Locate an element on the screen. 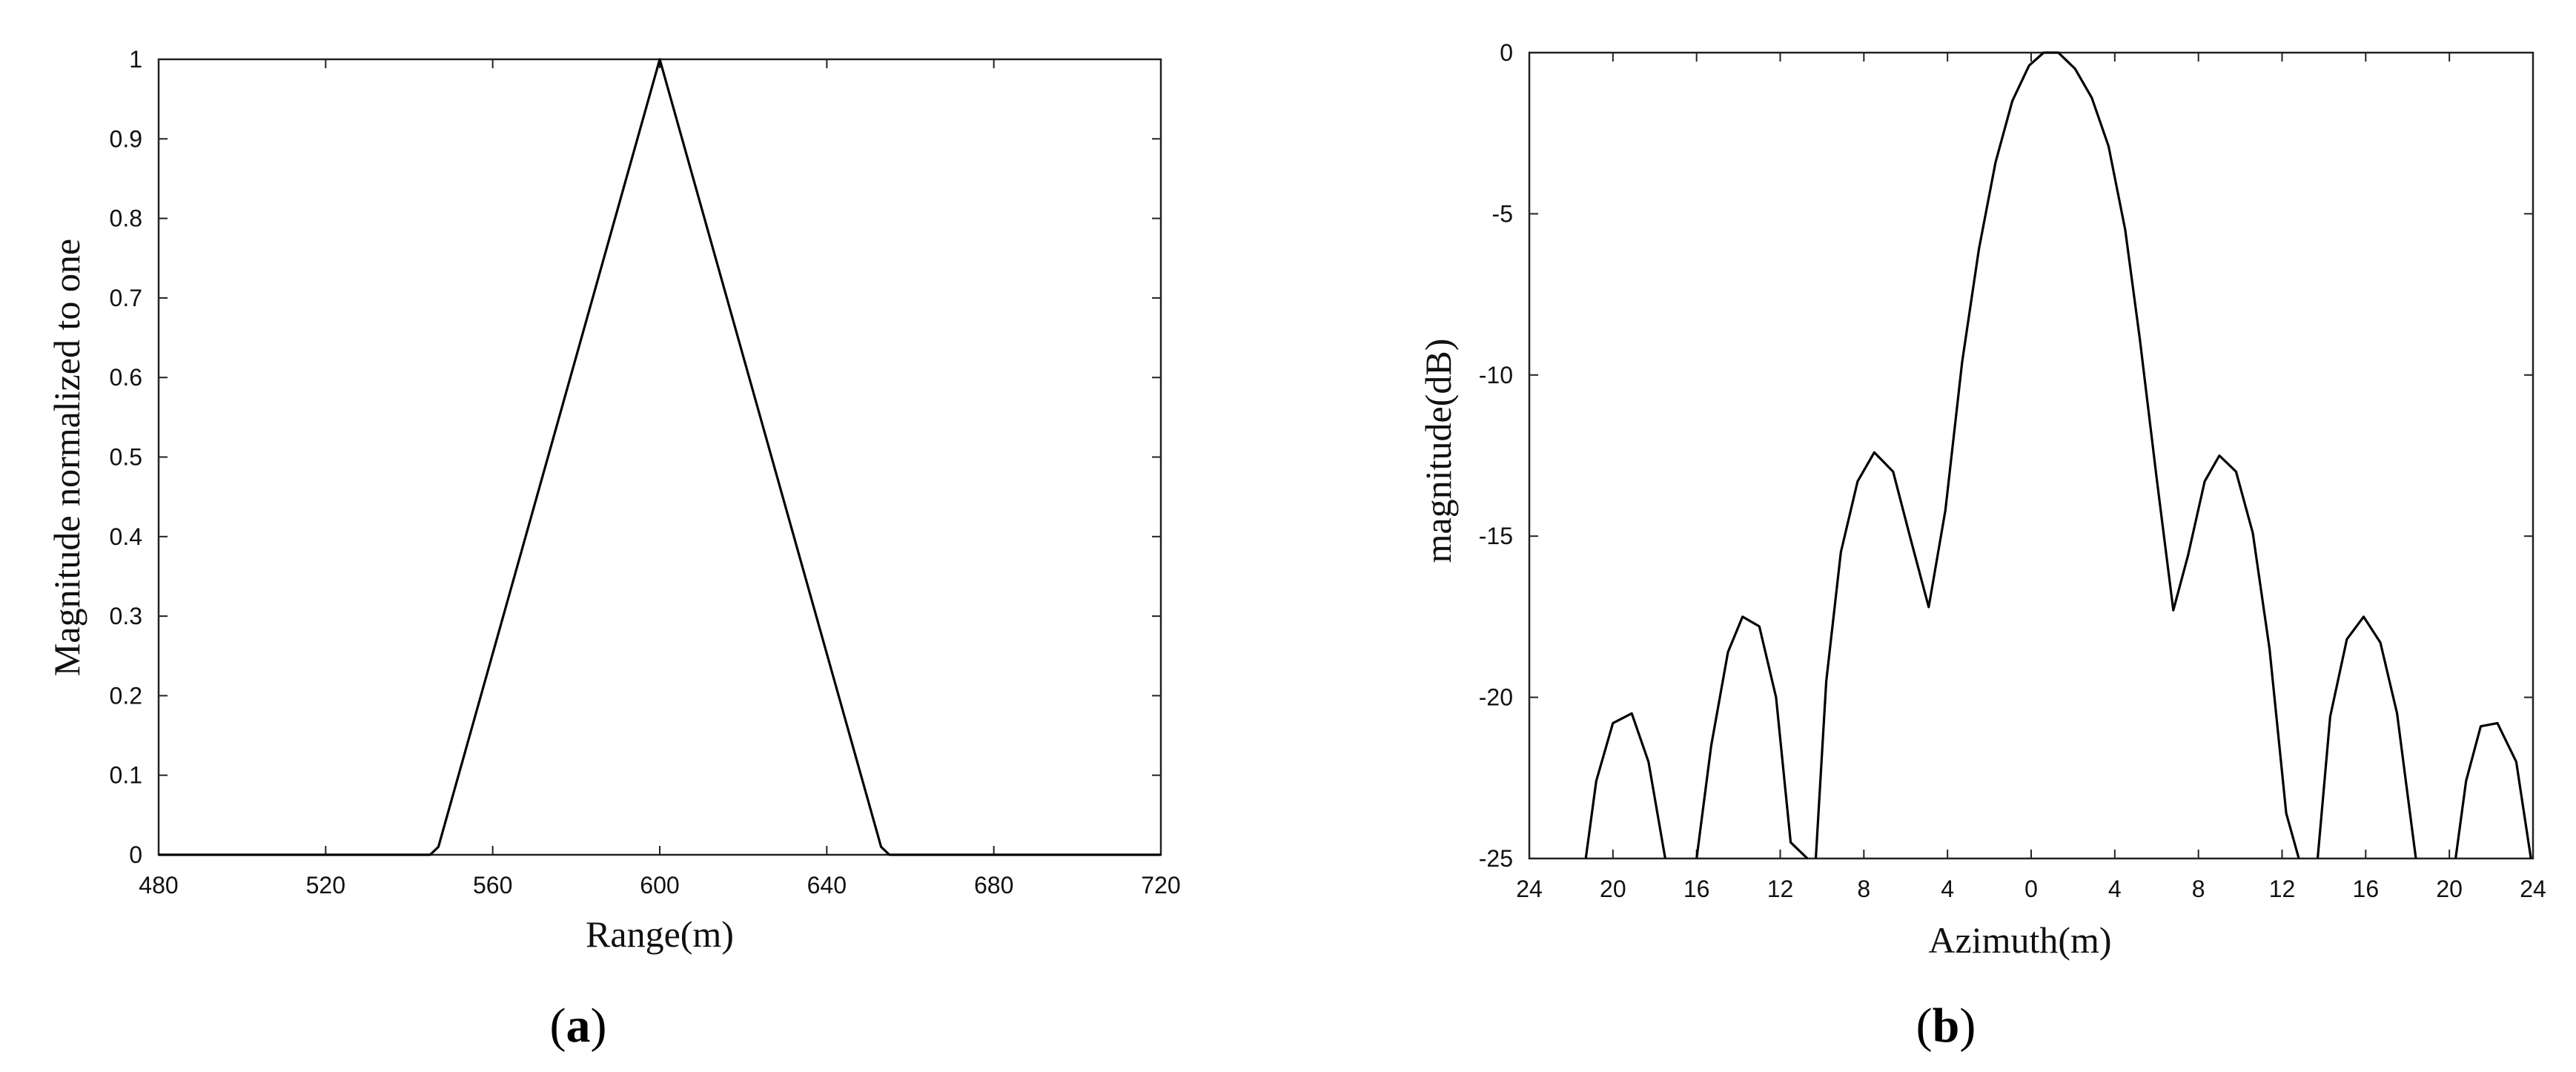 This screenshot has height=1072, width=2576. panelB-ytick-label: -20 is located at coordinates (1496, 697).